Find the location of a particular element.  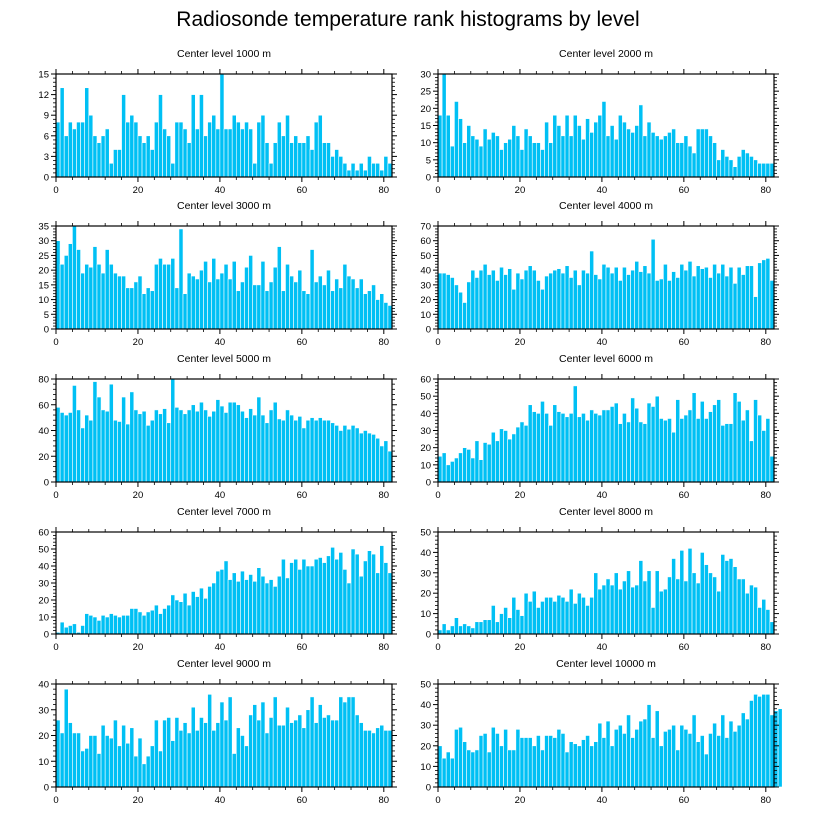

plot-frame is located at coordinates (224, 125).